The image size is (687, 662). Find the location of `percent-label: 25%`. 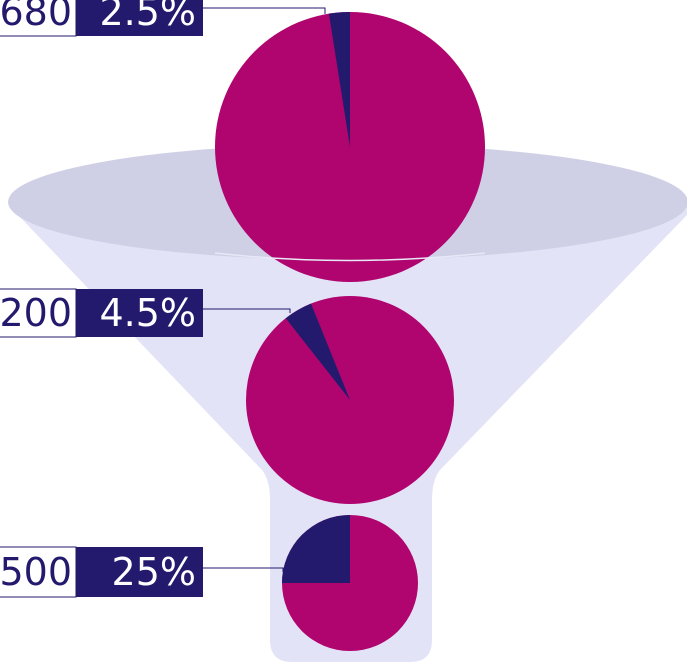

percent-label: 25% is located at coordinates (154, 572).